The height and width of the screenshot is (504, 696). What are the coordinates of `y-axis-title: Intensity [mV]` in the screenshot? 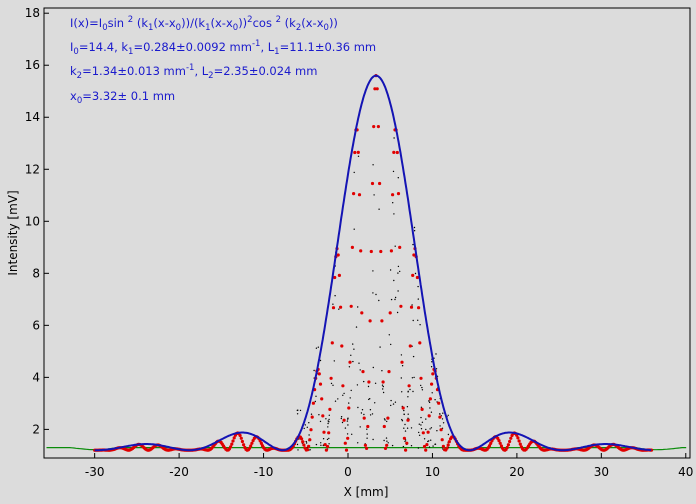 It's located at (13, 232).